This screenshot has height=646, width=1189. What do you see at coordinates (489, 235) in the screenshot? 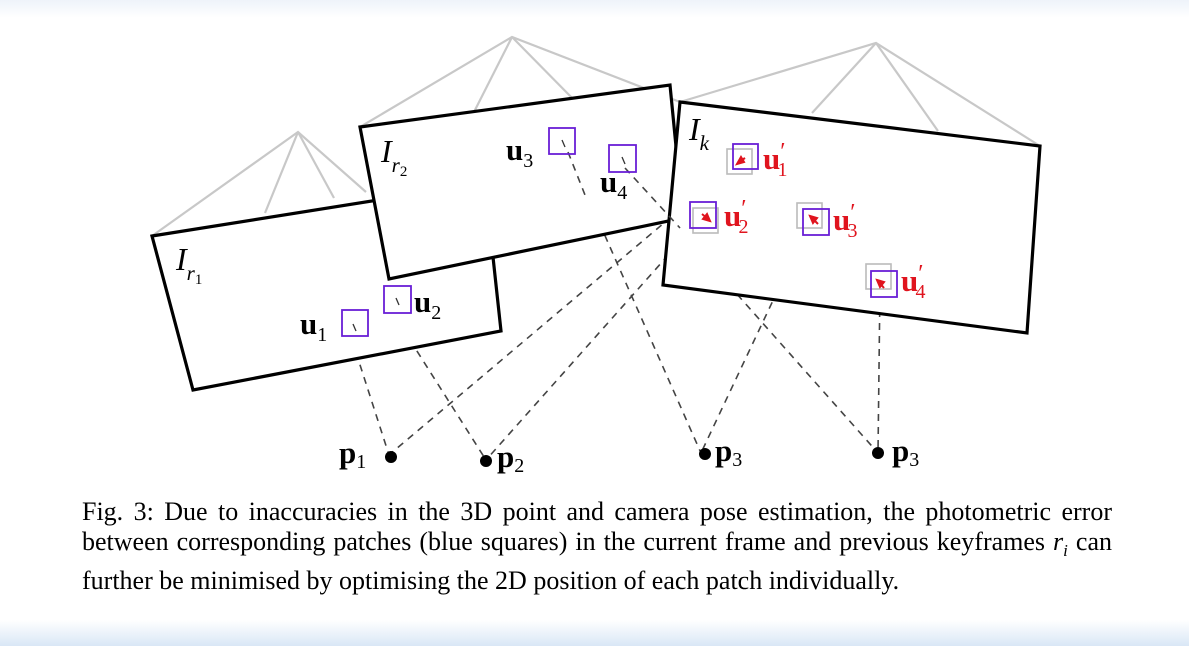
I see `patch-ticks` at bounding box center [489, 235].